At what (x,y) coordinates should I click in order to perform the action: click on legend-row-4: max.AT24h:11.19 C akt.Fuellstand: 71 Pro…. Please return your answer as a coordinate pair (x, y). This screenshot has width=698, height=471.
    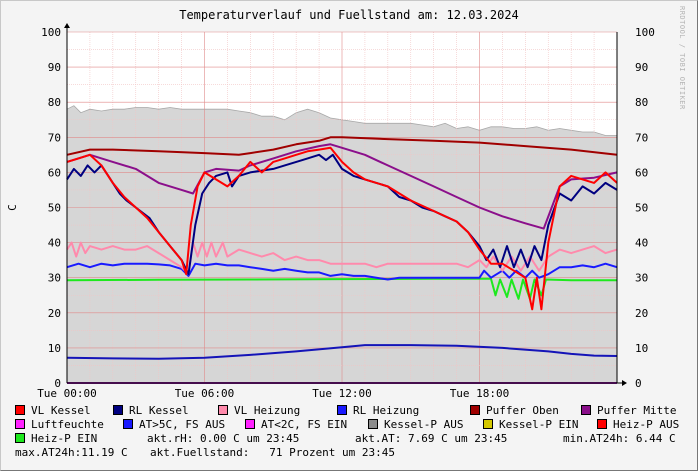
    Looking at the image, I should click on (349, 453).